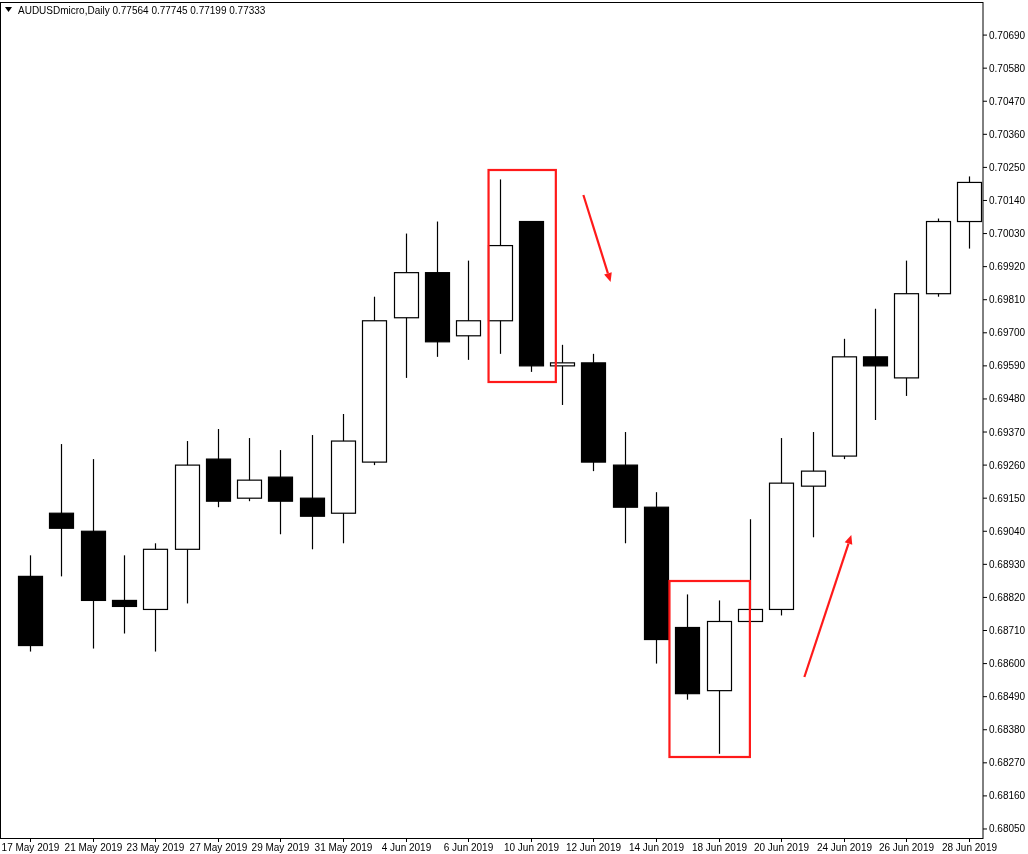 This screenshot has width=1028, height=854. I want to click on x-tick-label: 6 Jun 2019, so click(468, 847).